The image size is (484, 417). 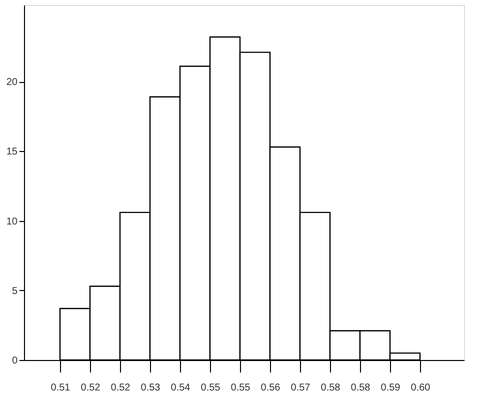 I want to click on x-tick-label: 0.60, so click(x=420, y=388).